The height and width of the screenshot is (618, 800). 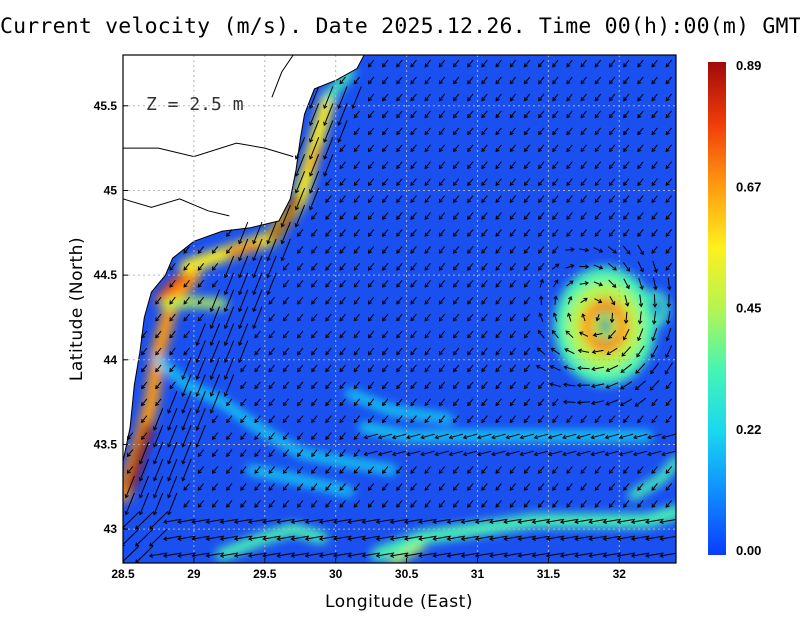 What do you see at coordinates (106, 275) in the screenshot?
I see `y-tick-label: 44.5` at bounding box center [106, 275].